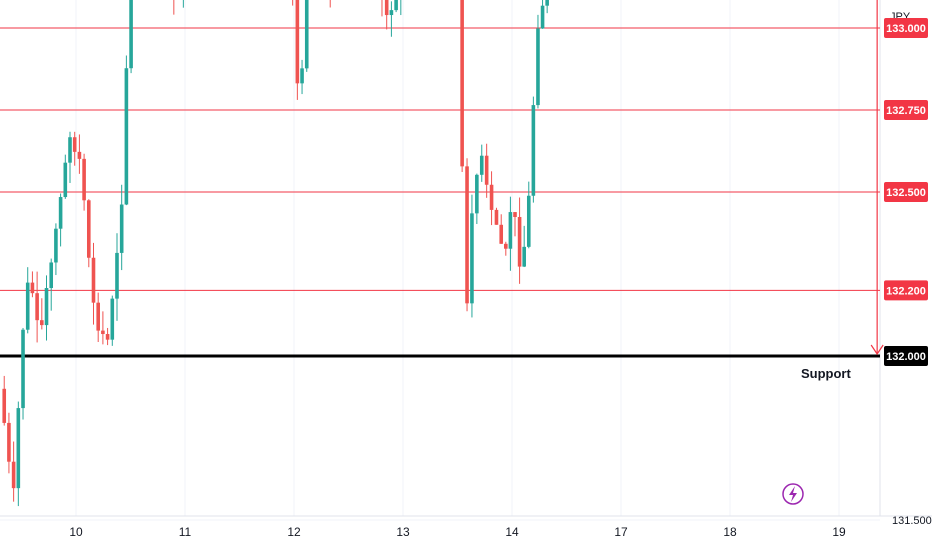 This screenshot has height=550, width=932. What do you see at coordinates (912, 521) in the screenshot?
I see `price-tick-label: 131.500` at bounding box center [912, 521].